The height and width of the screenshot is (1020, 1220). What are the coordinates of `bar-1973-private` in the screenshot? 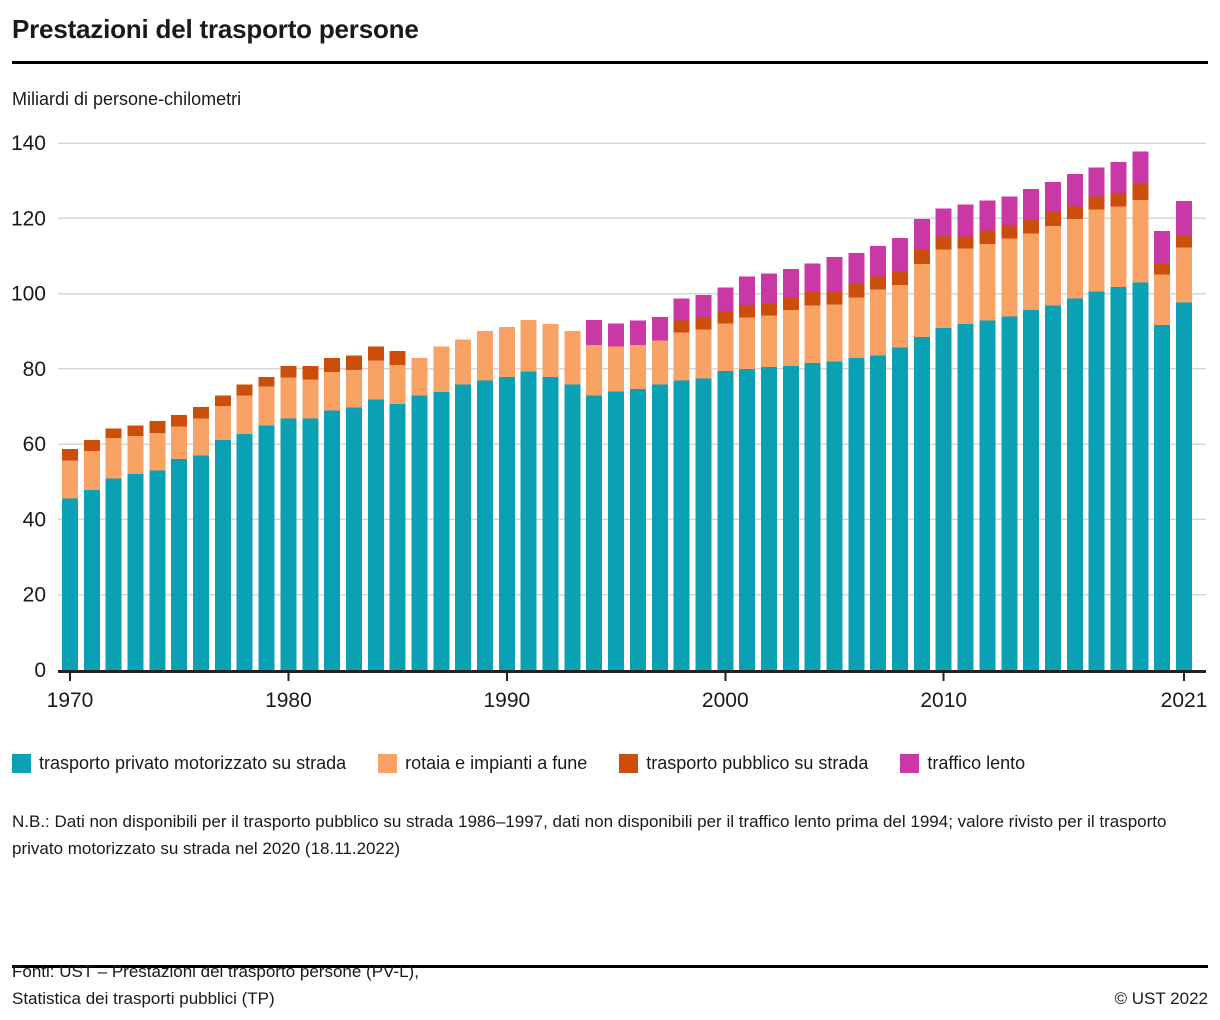 It's located at (135, 572).